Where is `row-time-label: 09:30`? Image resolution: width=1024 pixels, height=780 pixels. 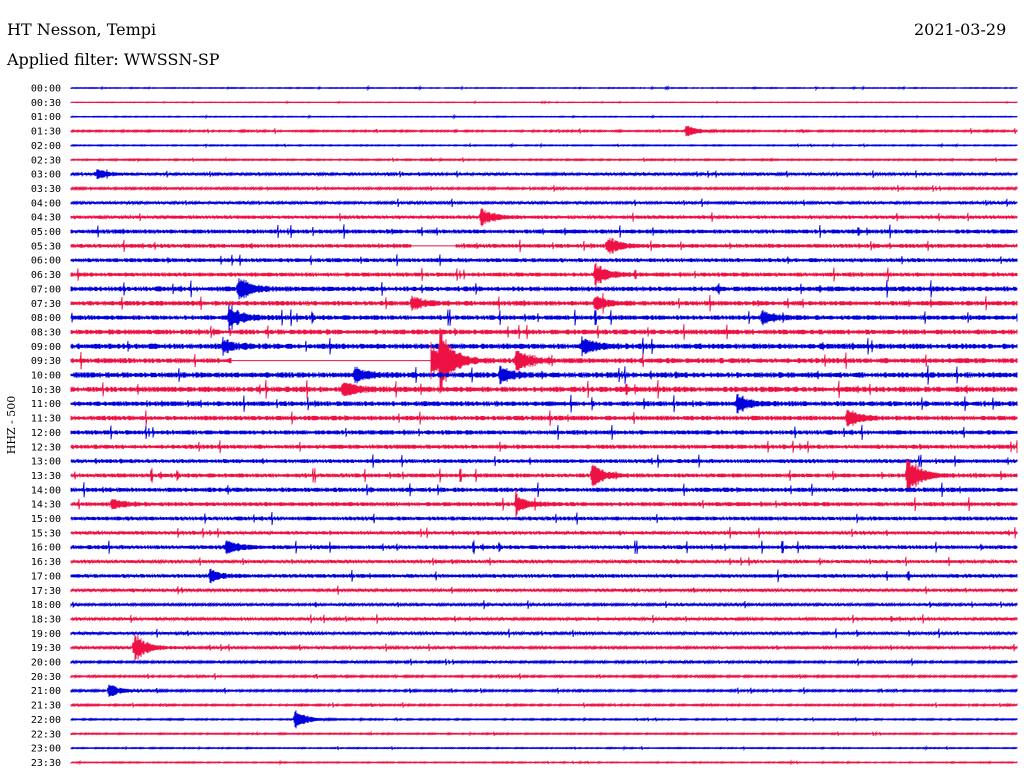 row-time-label: 09:30 is located at coordinates (46, 361).